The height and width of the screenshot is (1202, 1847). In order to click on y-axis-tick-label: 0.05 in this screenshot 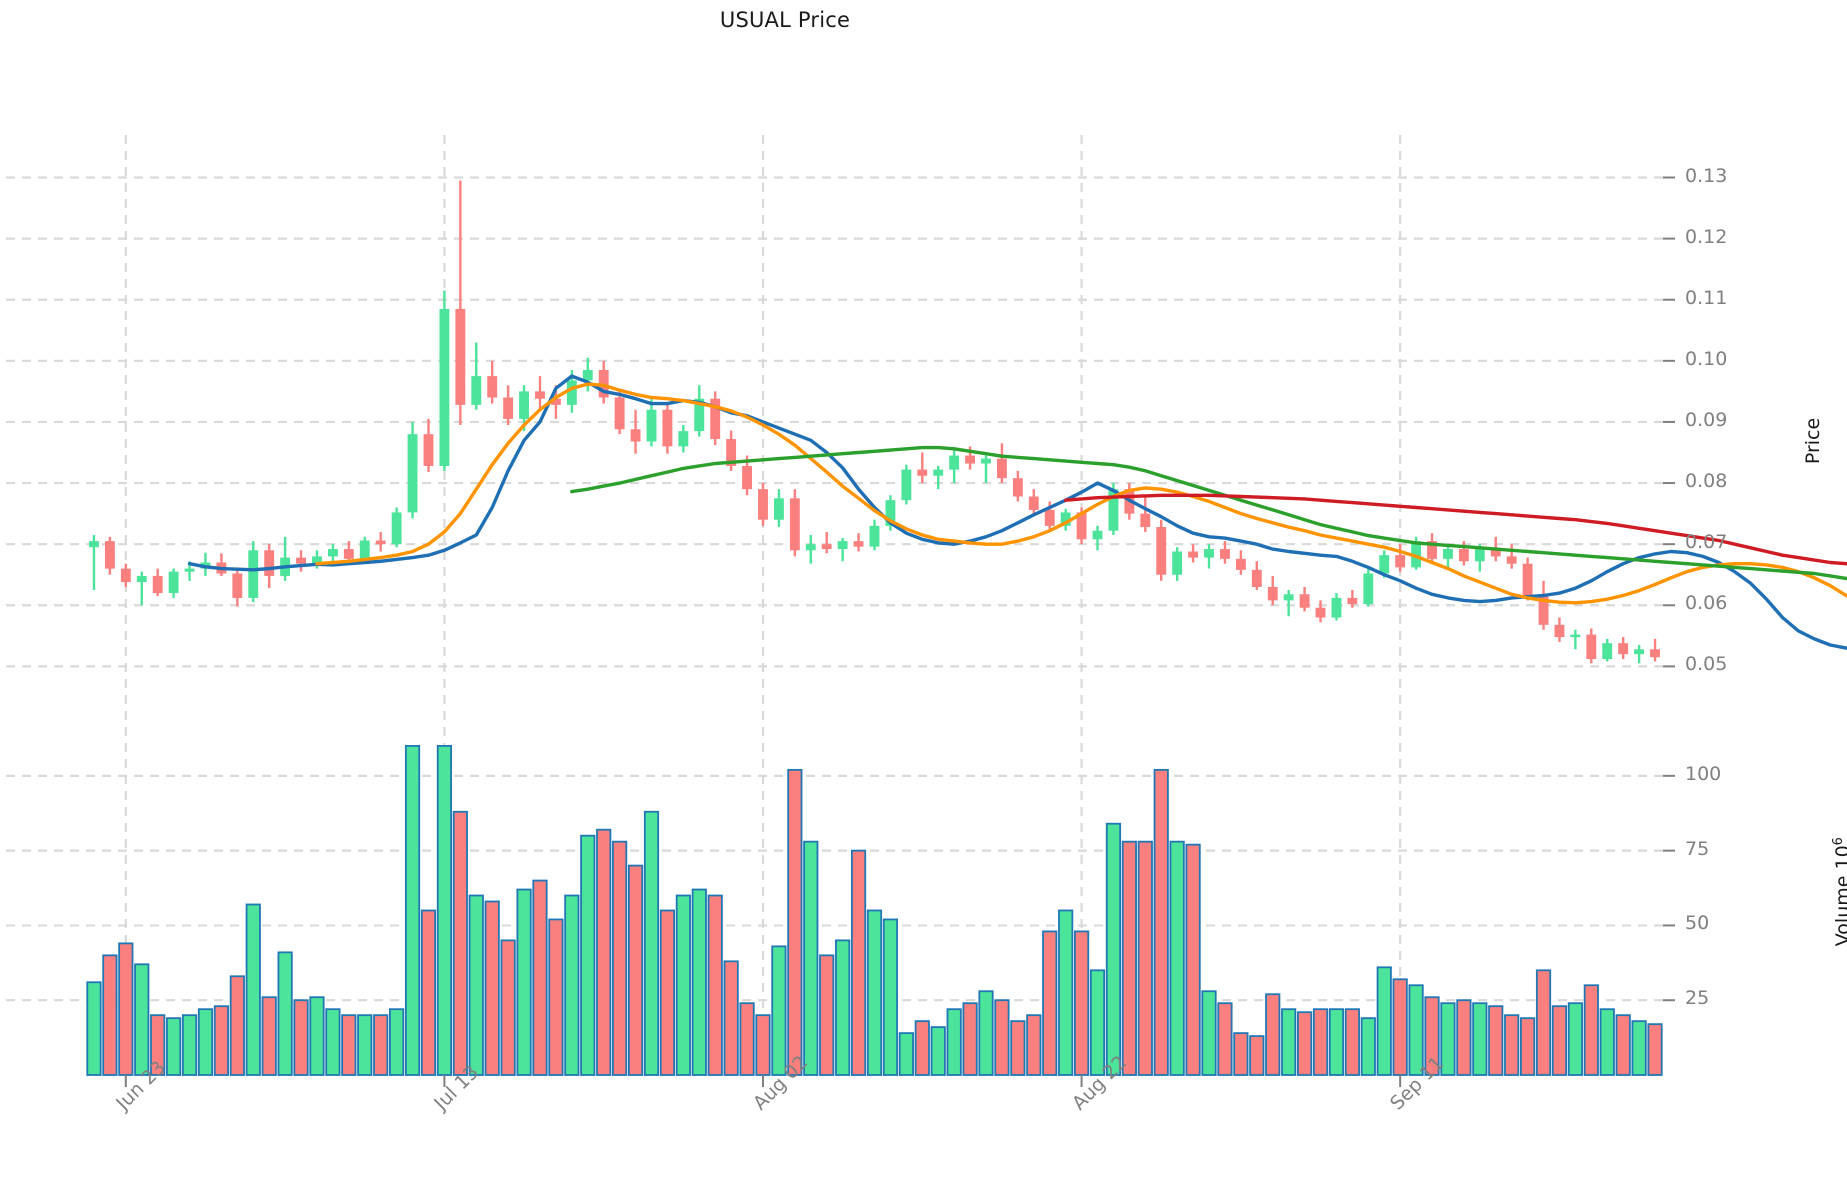, I will do `click(1706, 664)`.